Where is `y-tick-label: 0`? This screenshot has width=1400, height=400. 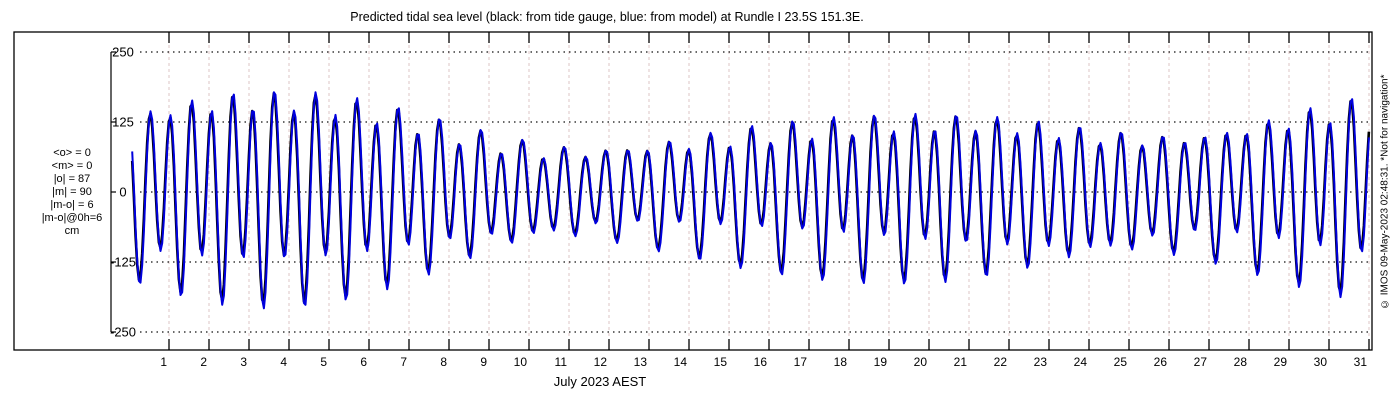
y-tick-label: 0 is located at coordinates (122, 192).